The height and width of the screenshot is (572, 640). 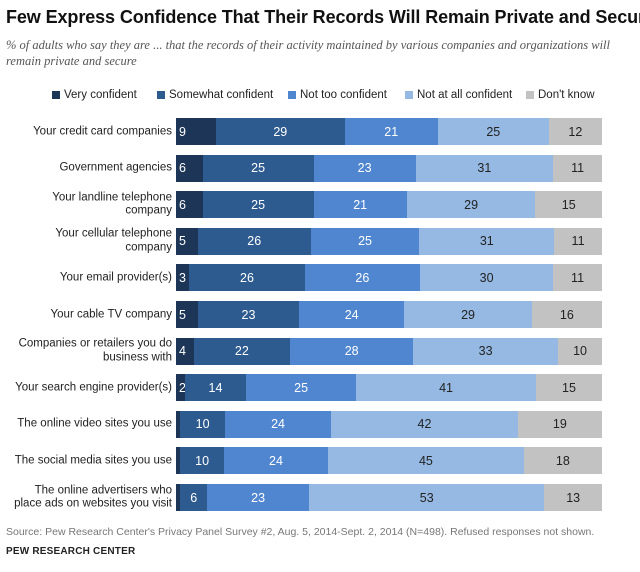 What do you see at coordinates (194, 497) in the screenshot?
I see `bar-segment-some: 6` at bounding box center [194, 497].